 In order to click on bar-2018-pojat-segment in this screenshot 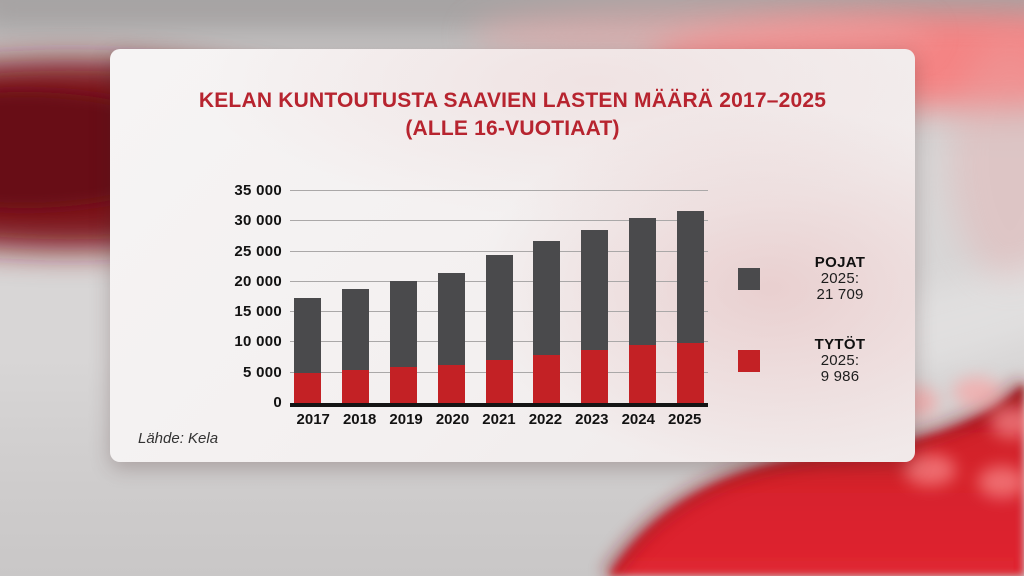, I will do `click(355, 329)`.